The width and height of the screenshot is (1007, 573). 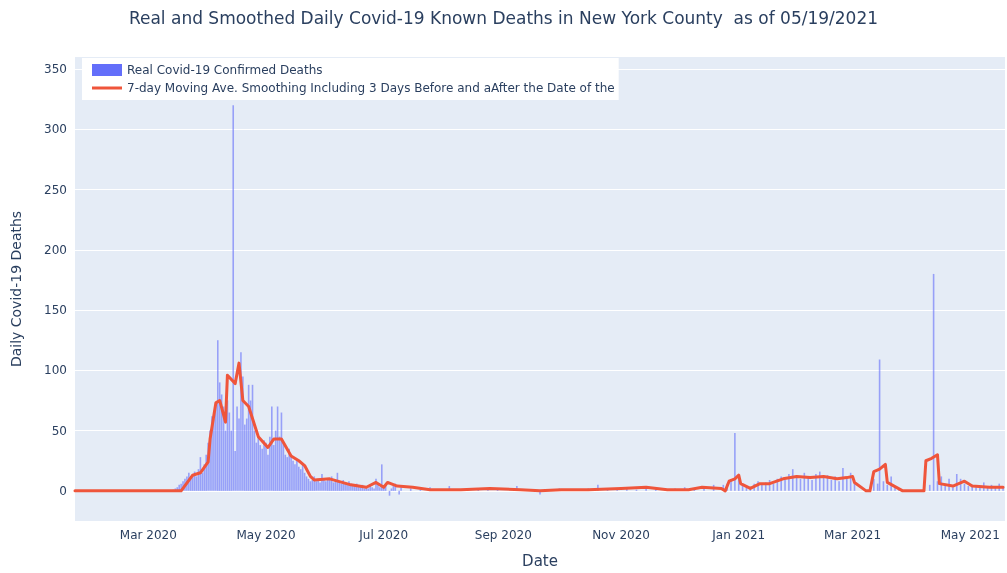 What do you see at coordinates (266, 535) in the screenshot?
I see `x-tick-label: May 2020` at bounding box center [266, 535].